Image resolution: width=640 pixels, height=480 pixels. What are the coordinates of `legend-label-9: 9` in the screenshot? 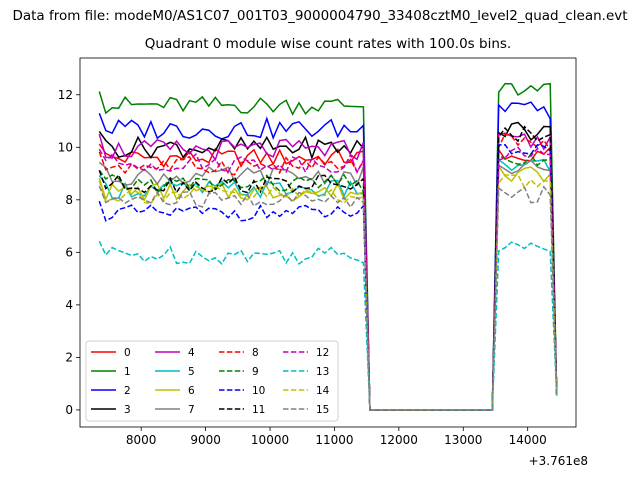 It's located at (255, 372).